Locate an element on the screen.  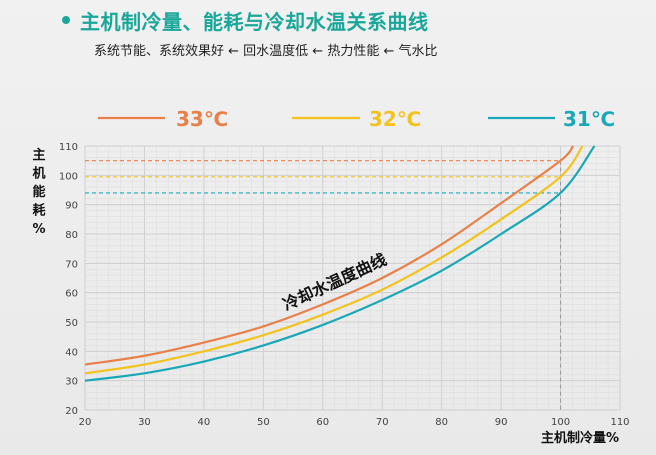
x-tick-label: 80 is located at coordinates (441, 422).